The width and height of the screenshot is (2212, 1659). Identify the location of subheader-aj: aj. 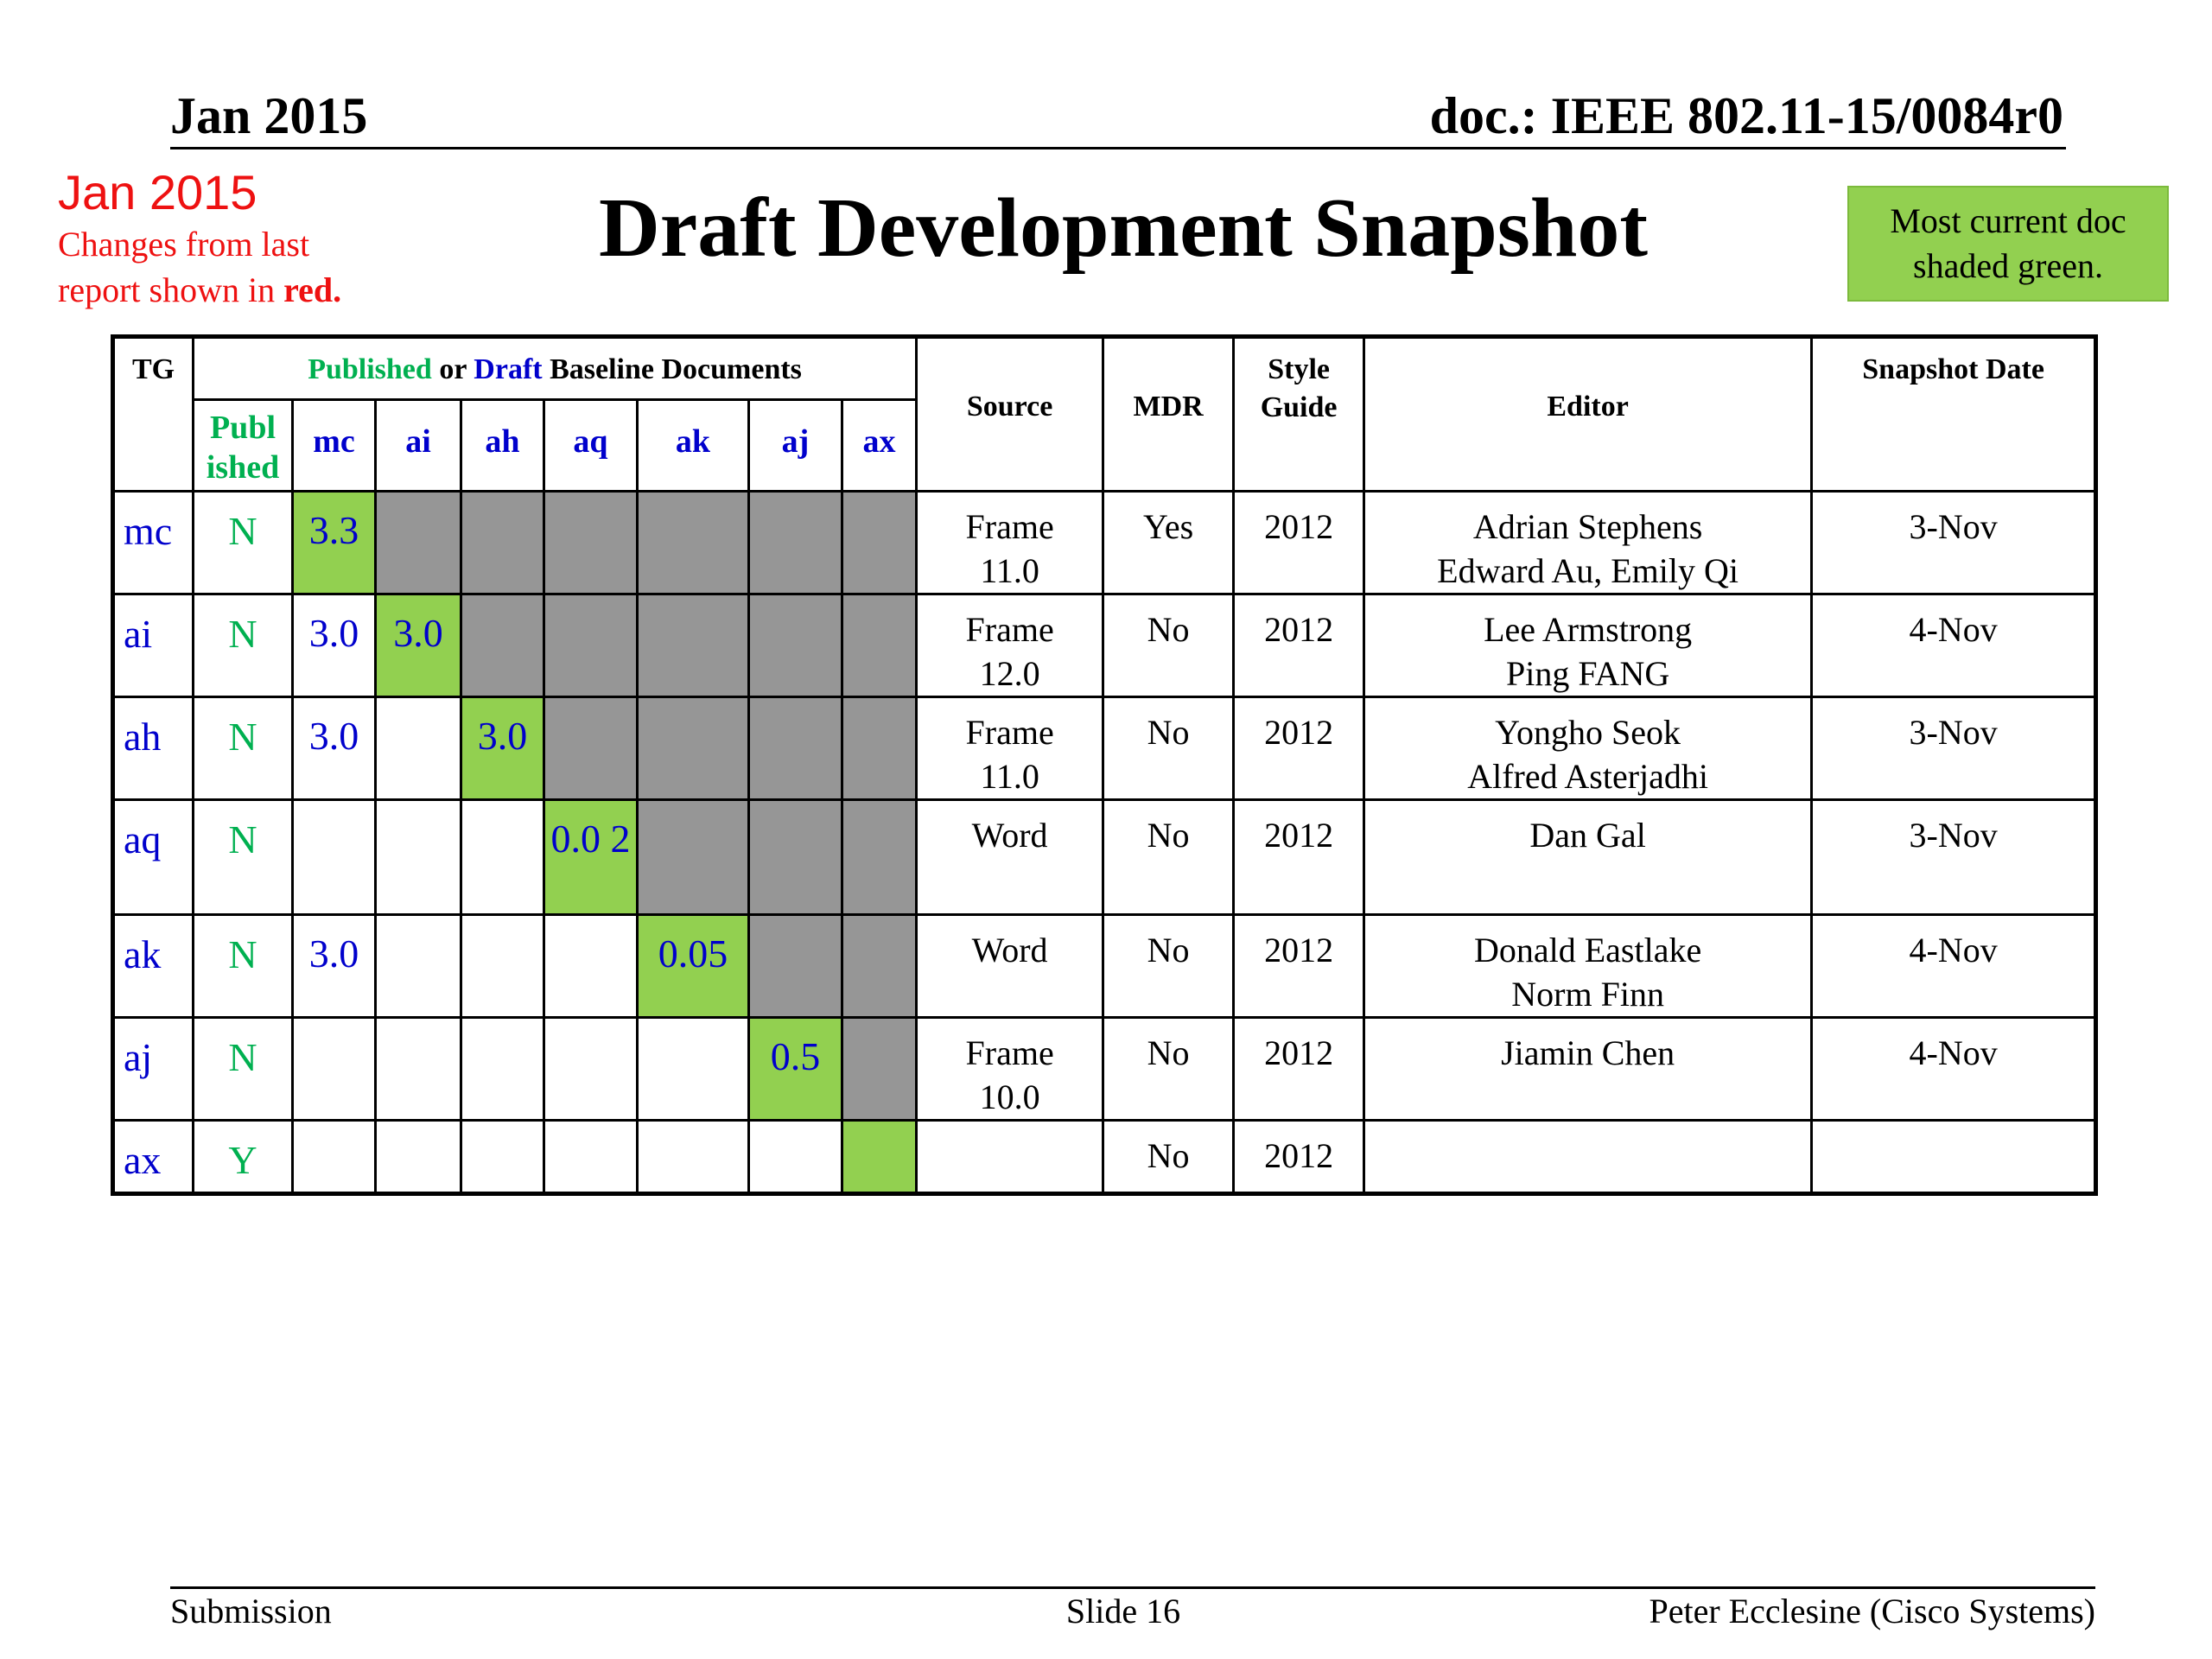
(795, 446).